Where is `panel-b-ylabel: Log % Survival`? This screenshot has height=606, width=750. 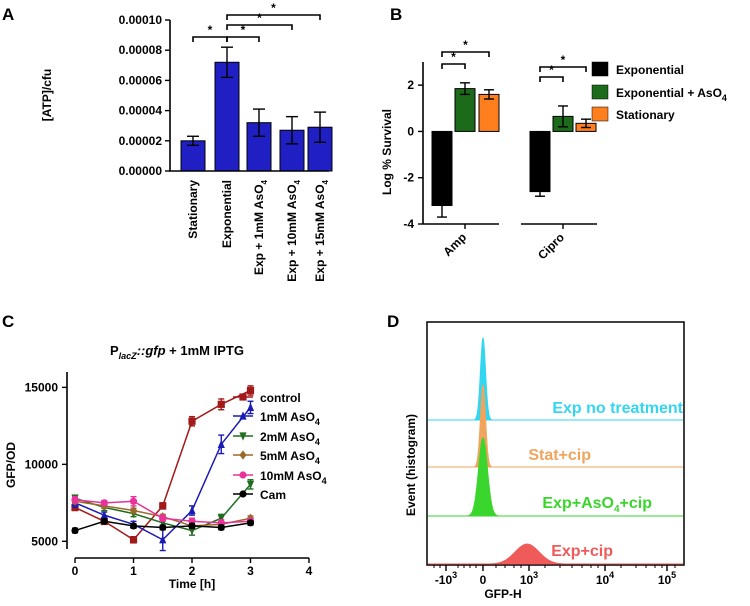
panel-b-ylabel: Log % Survival is located at coordinates (387, 152).